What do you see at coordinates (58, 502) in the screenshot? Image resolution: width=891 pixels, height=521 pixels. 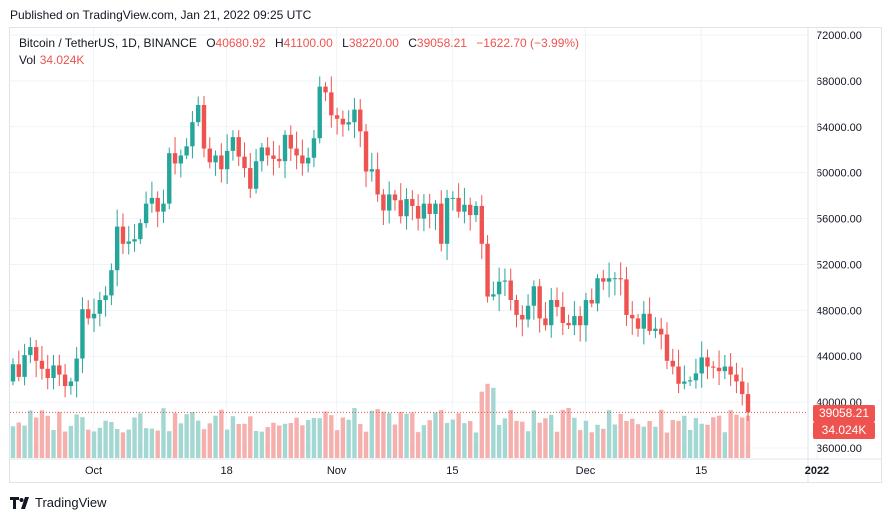 I see `tradingview-logo: TradingView` at bounding box center [58, 502].